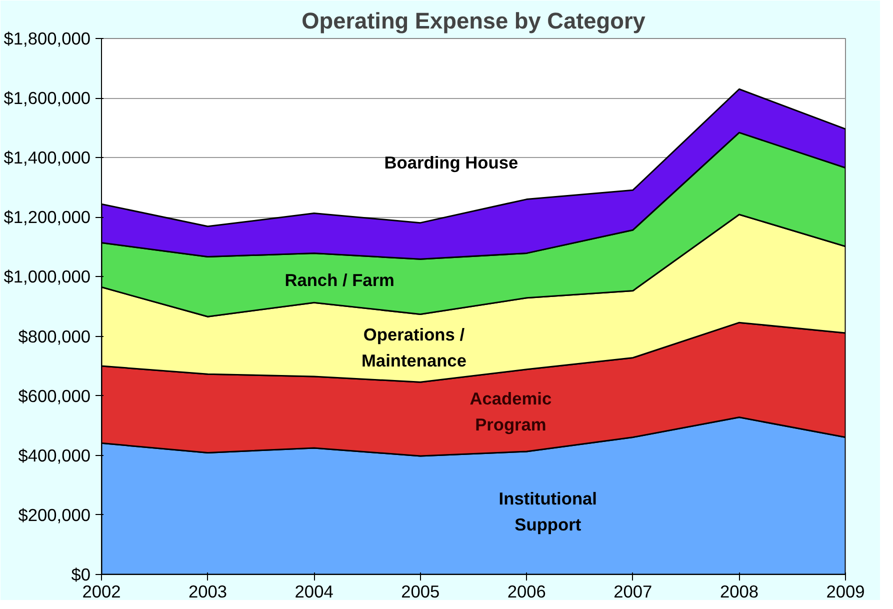 Image resolution: width=893 pixels, height=609 pixels. I want to click on series-label: Ranch / Farm, so click(339, 280).